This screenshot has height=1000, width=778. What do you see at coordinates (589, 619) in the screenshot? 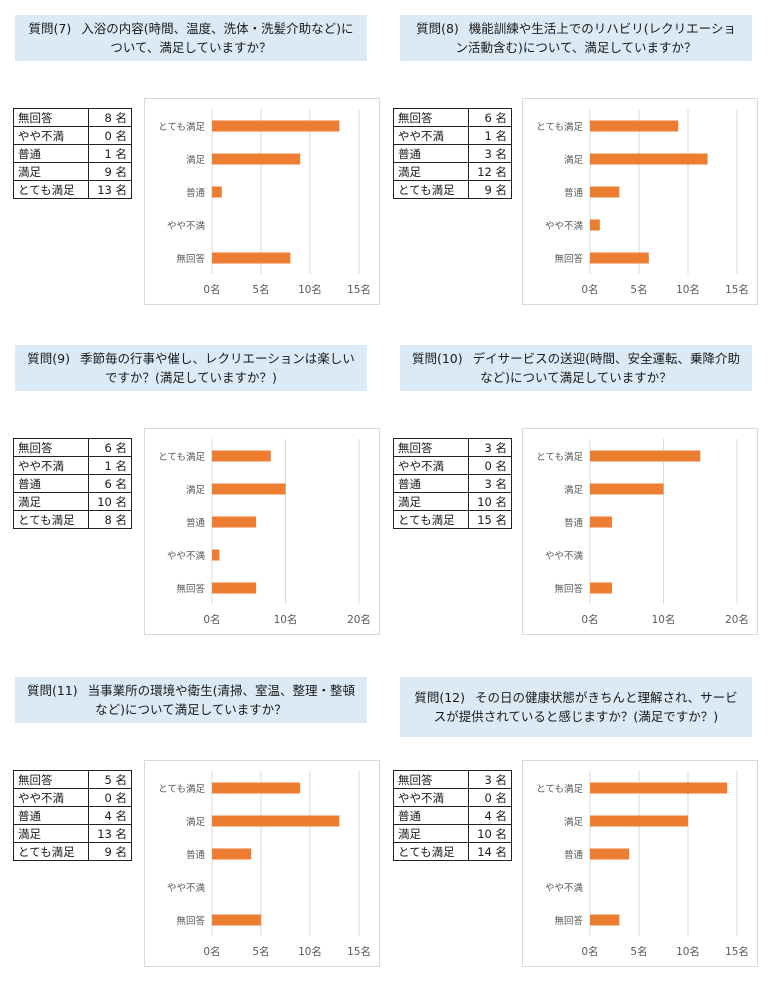
I see `x-tick-label: 0名` at bounding box center [589, 619].